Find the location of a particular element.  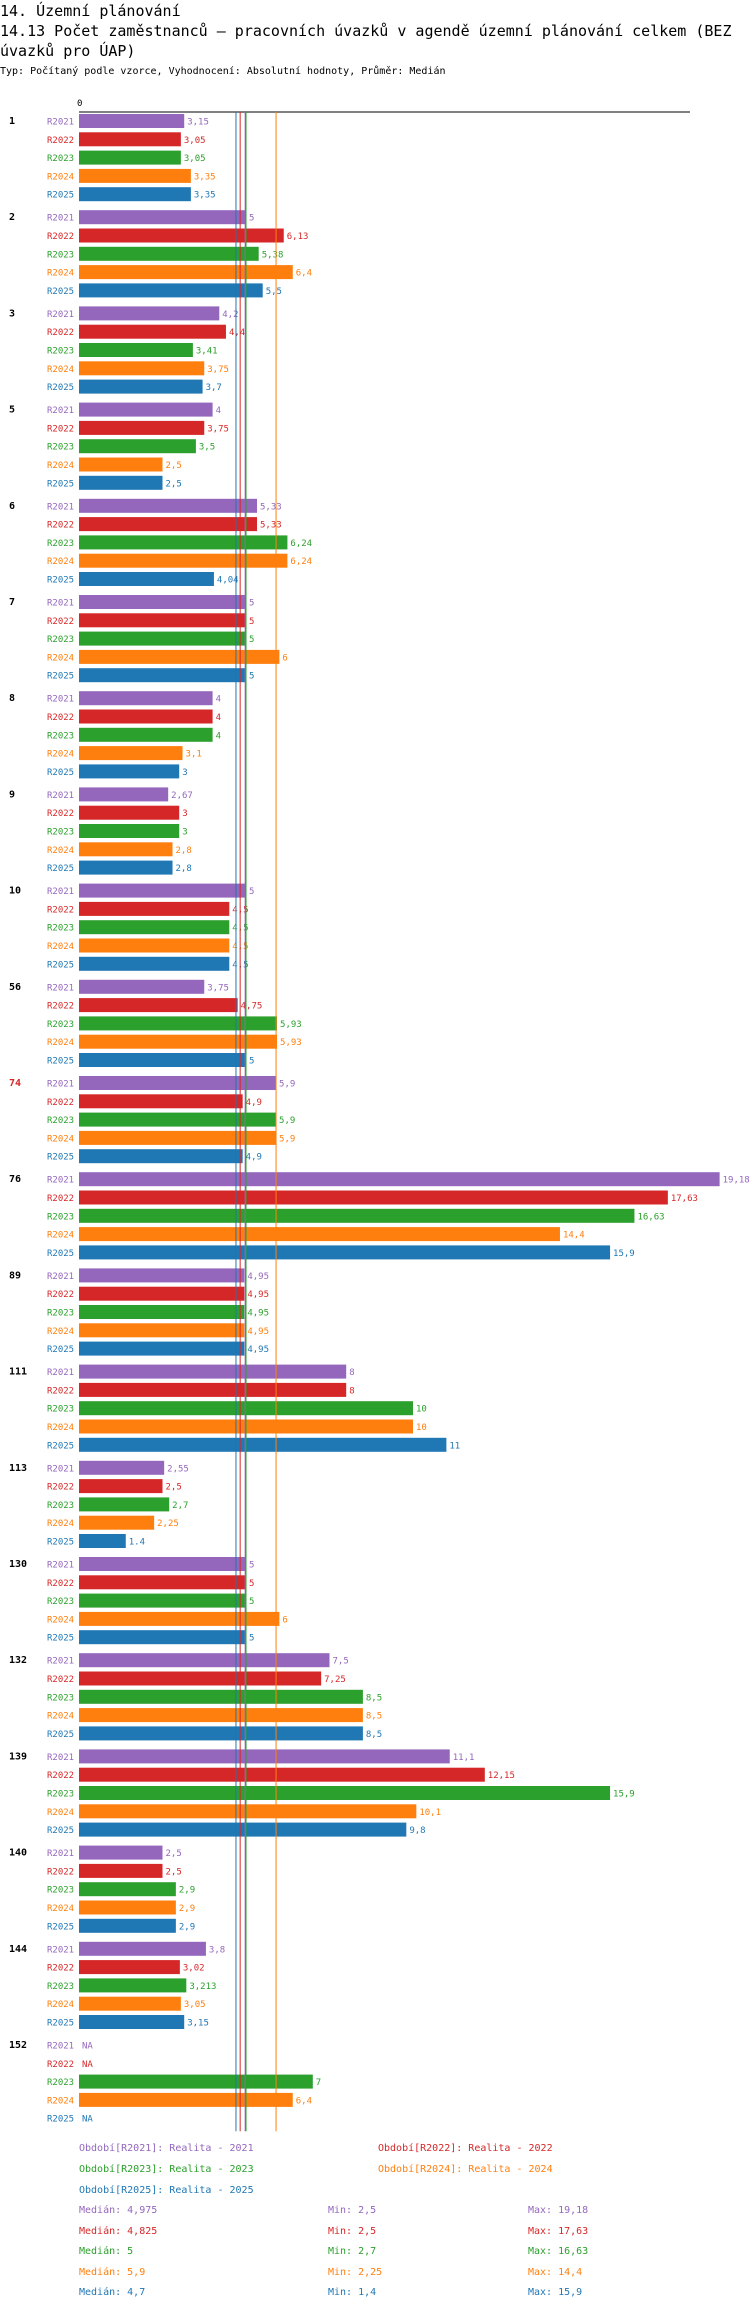

bar-132-R2023 is located at coordinates (221, 1696).